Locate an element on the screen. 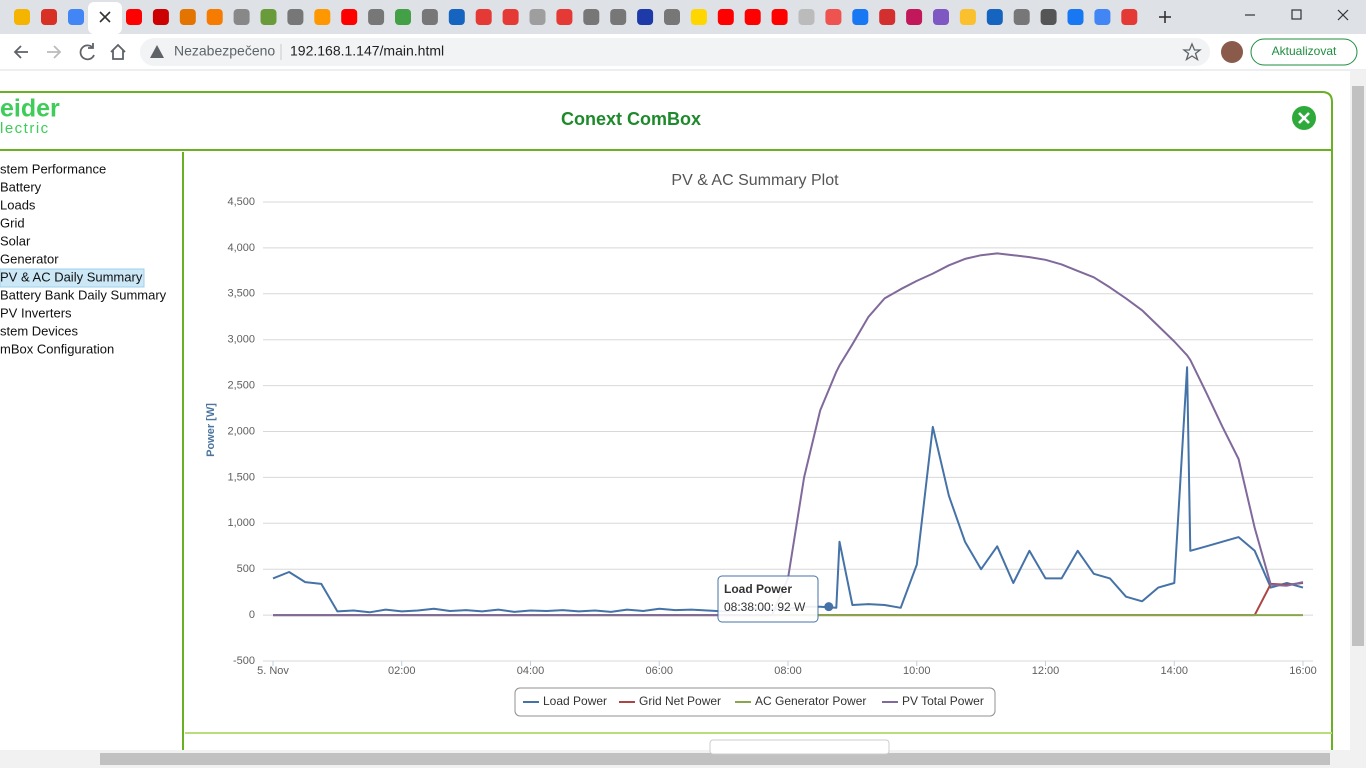  y-tick-label: 4,500 is located at coordinates (241, 202).